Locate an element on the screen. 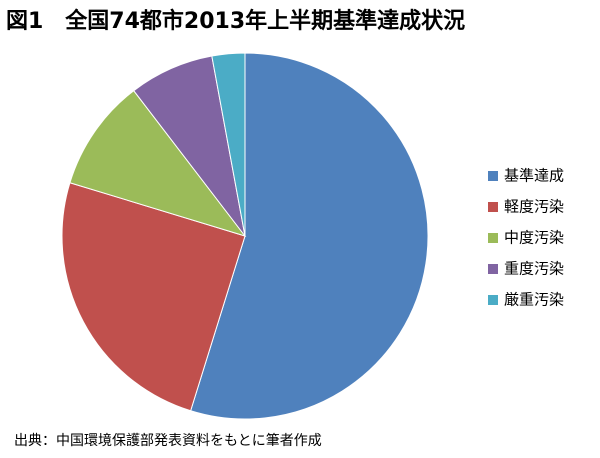 Image resolution: width=600 pixels, height=458 pixels. legend-label: 基準達成 is located at coordinates (534, 176).